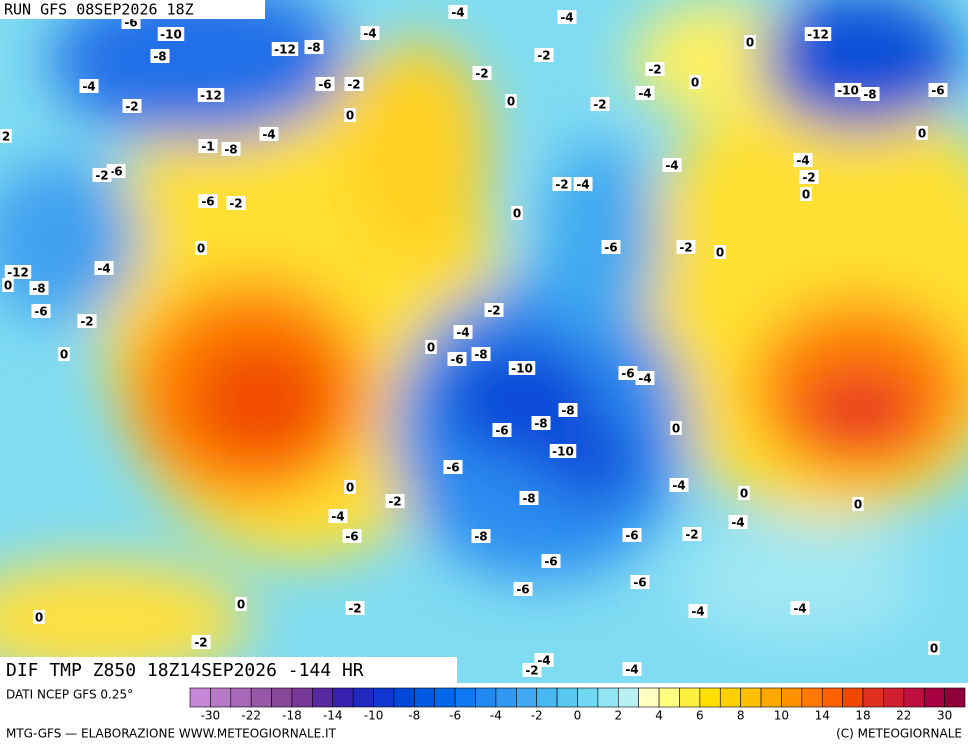 This screenshot has width=968, height=745. Describe the element at coordinates (578, 716) in the screenshot. I see `colorbar-label: 0` at that location.